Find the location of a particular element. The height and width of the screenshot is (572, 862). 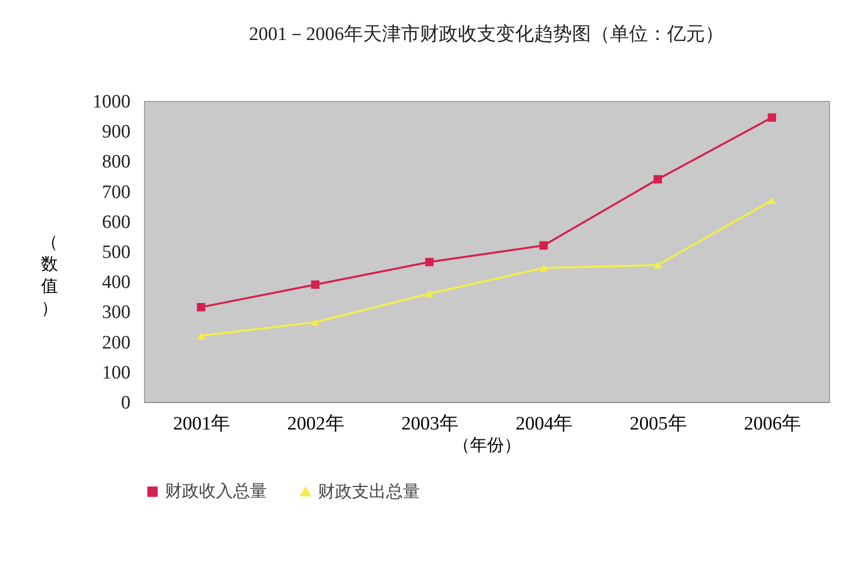

y-tick-label: 500 is located at coordinates (116, 252).